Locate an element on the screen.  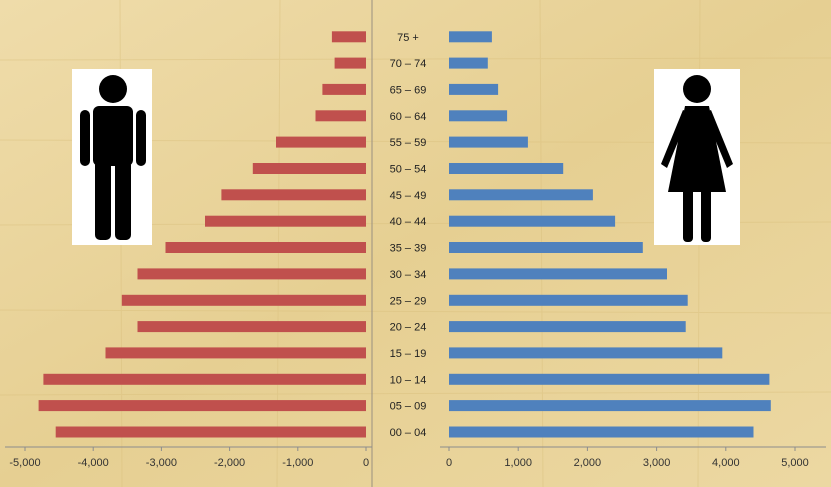
right-axis-tick-label: 3,000 is located at coordinates (657, 463).